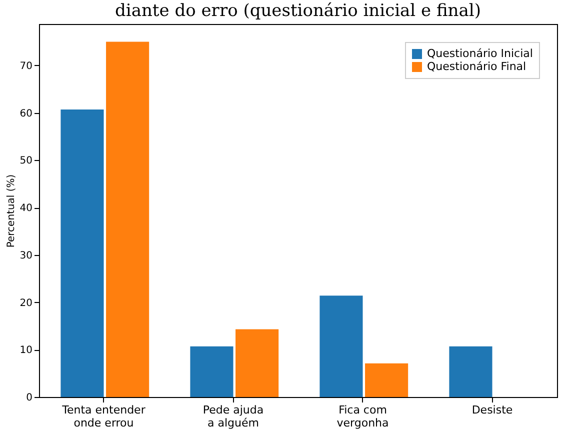  What do you see at coordinates (11, 211) in the screenshot?
I see `y-axis-title: Percentual (%)` at bounding box center [11, 211].